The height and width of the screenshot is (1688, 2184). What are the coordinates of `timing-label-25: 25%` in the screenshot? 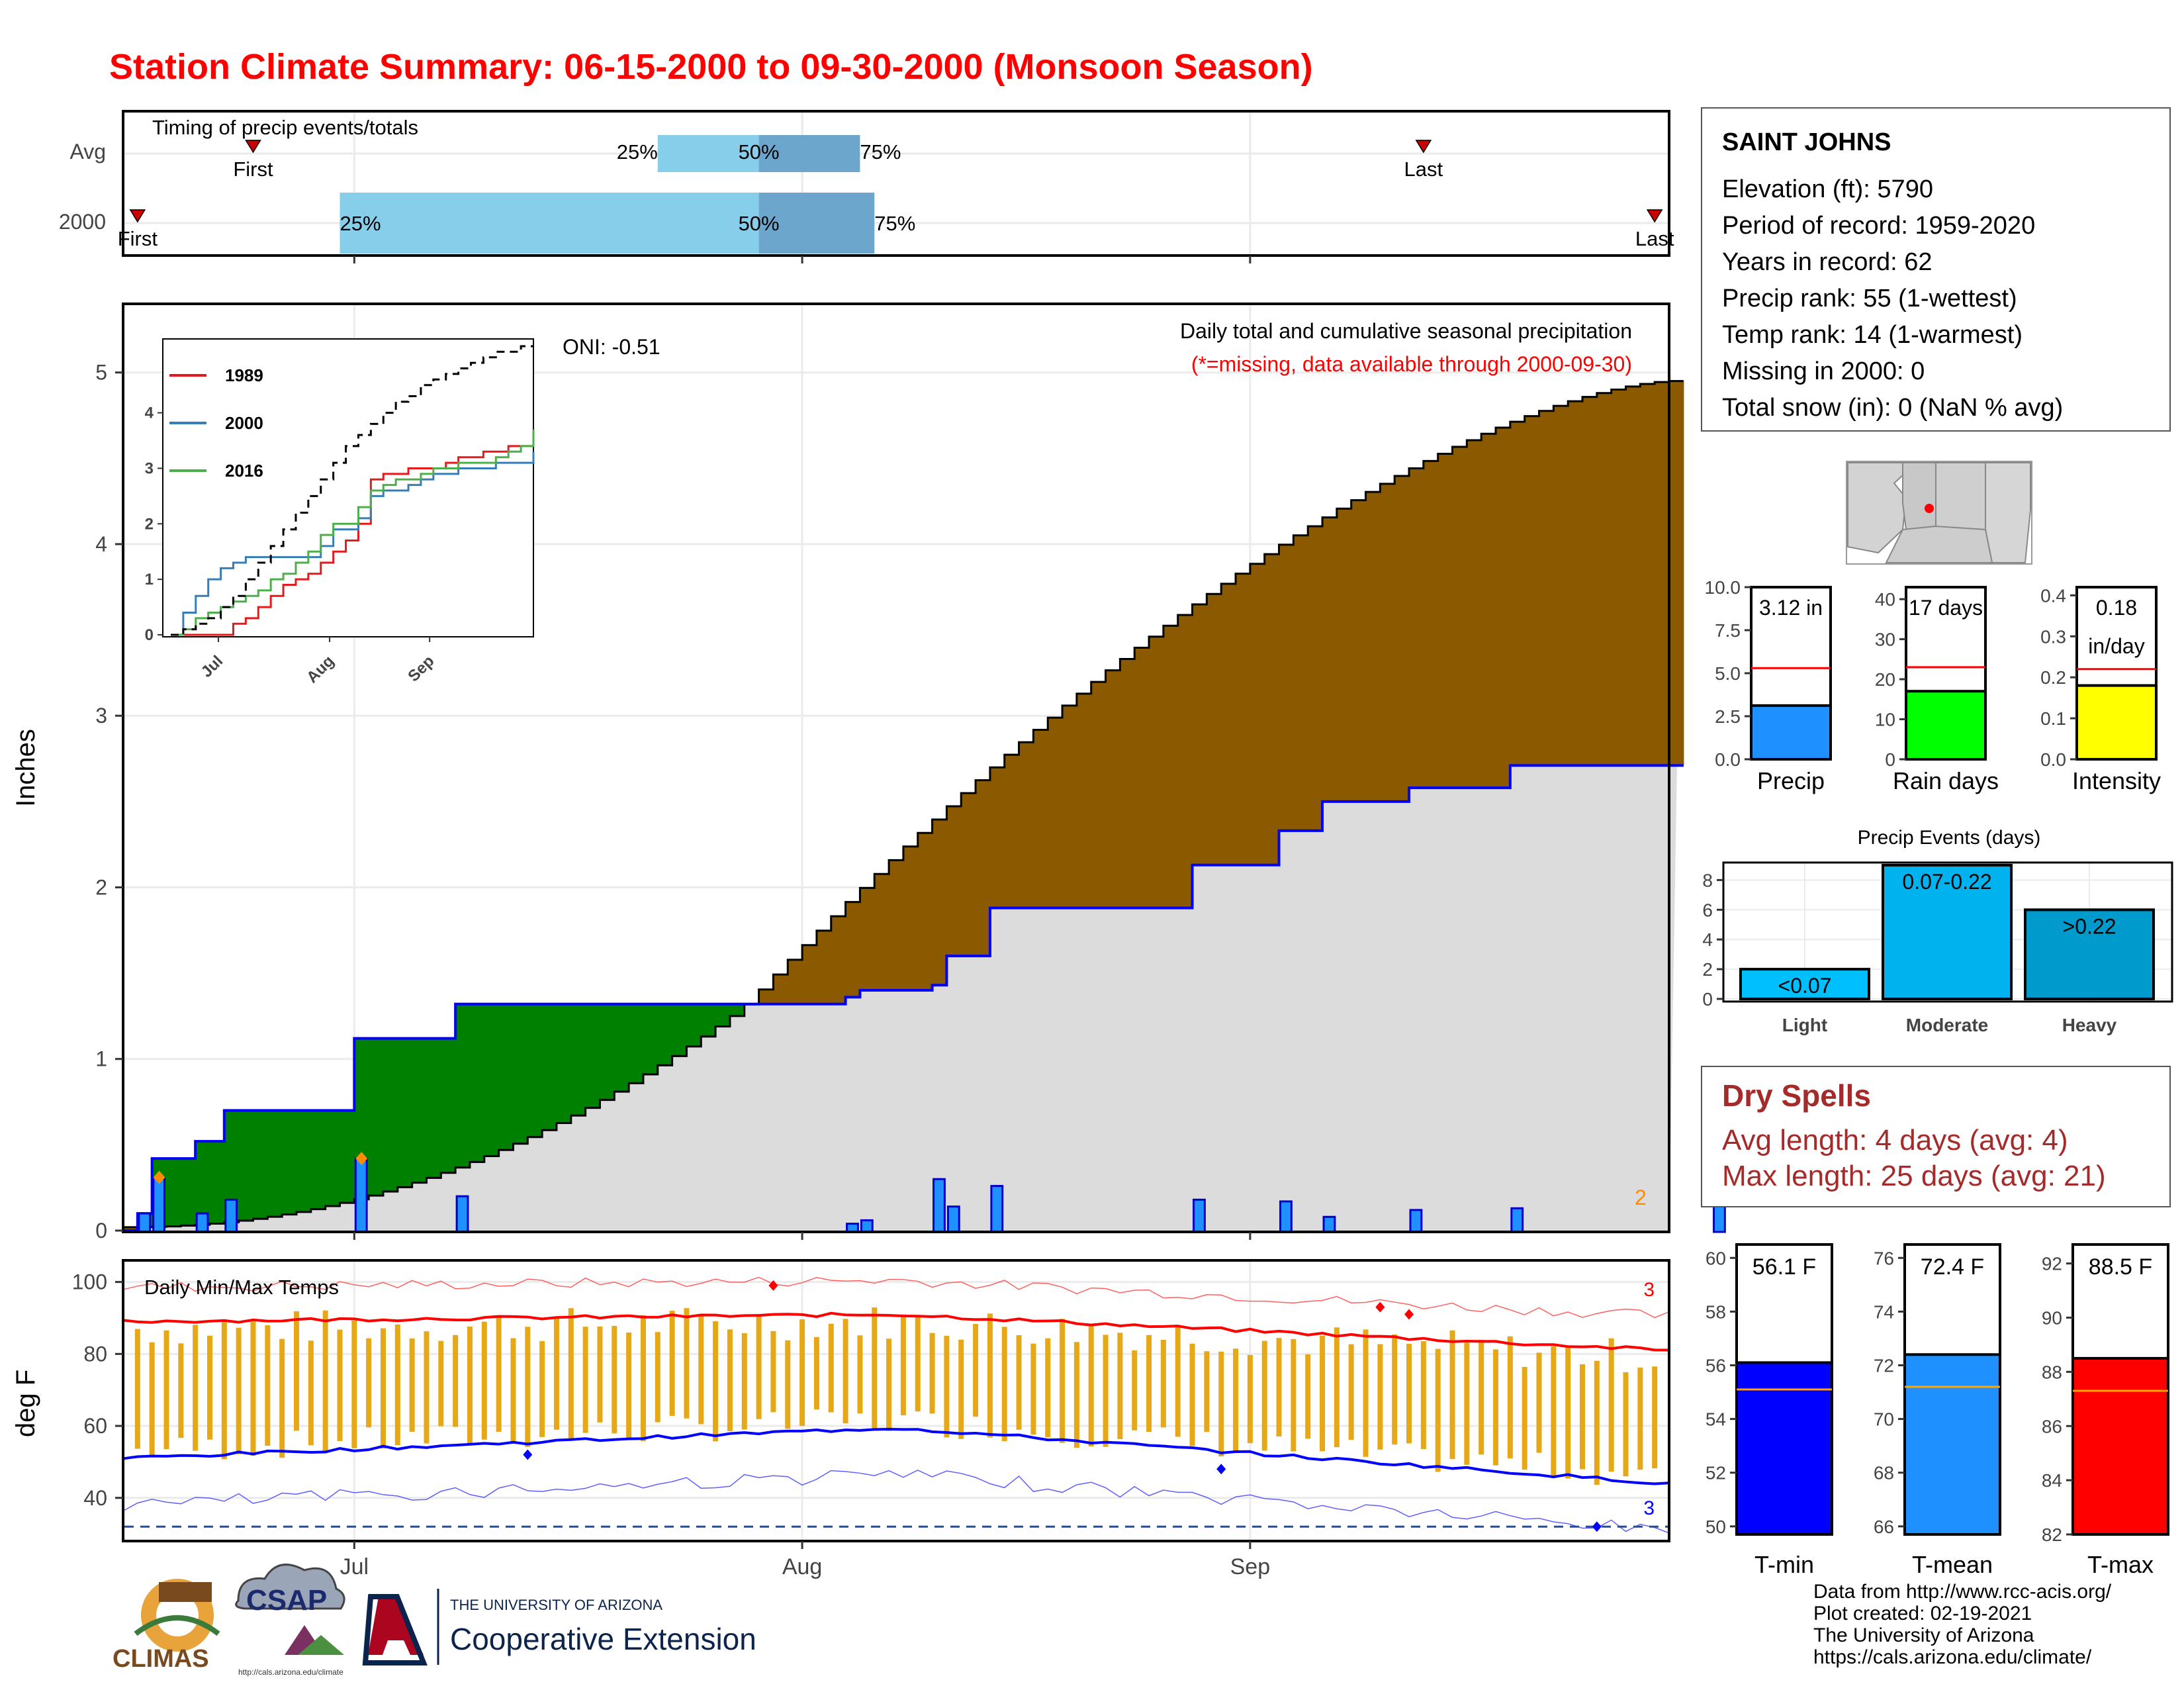 It's located at (360, 223).